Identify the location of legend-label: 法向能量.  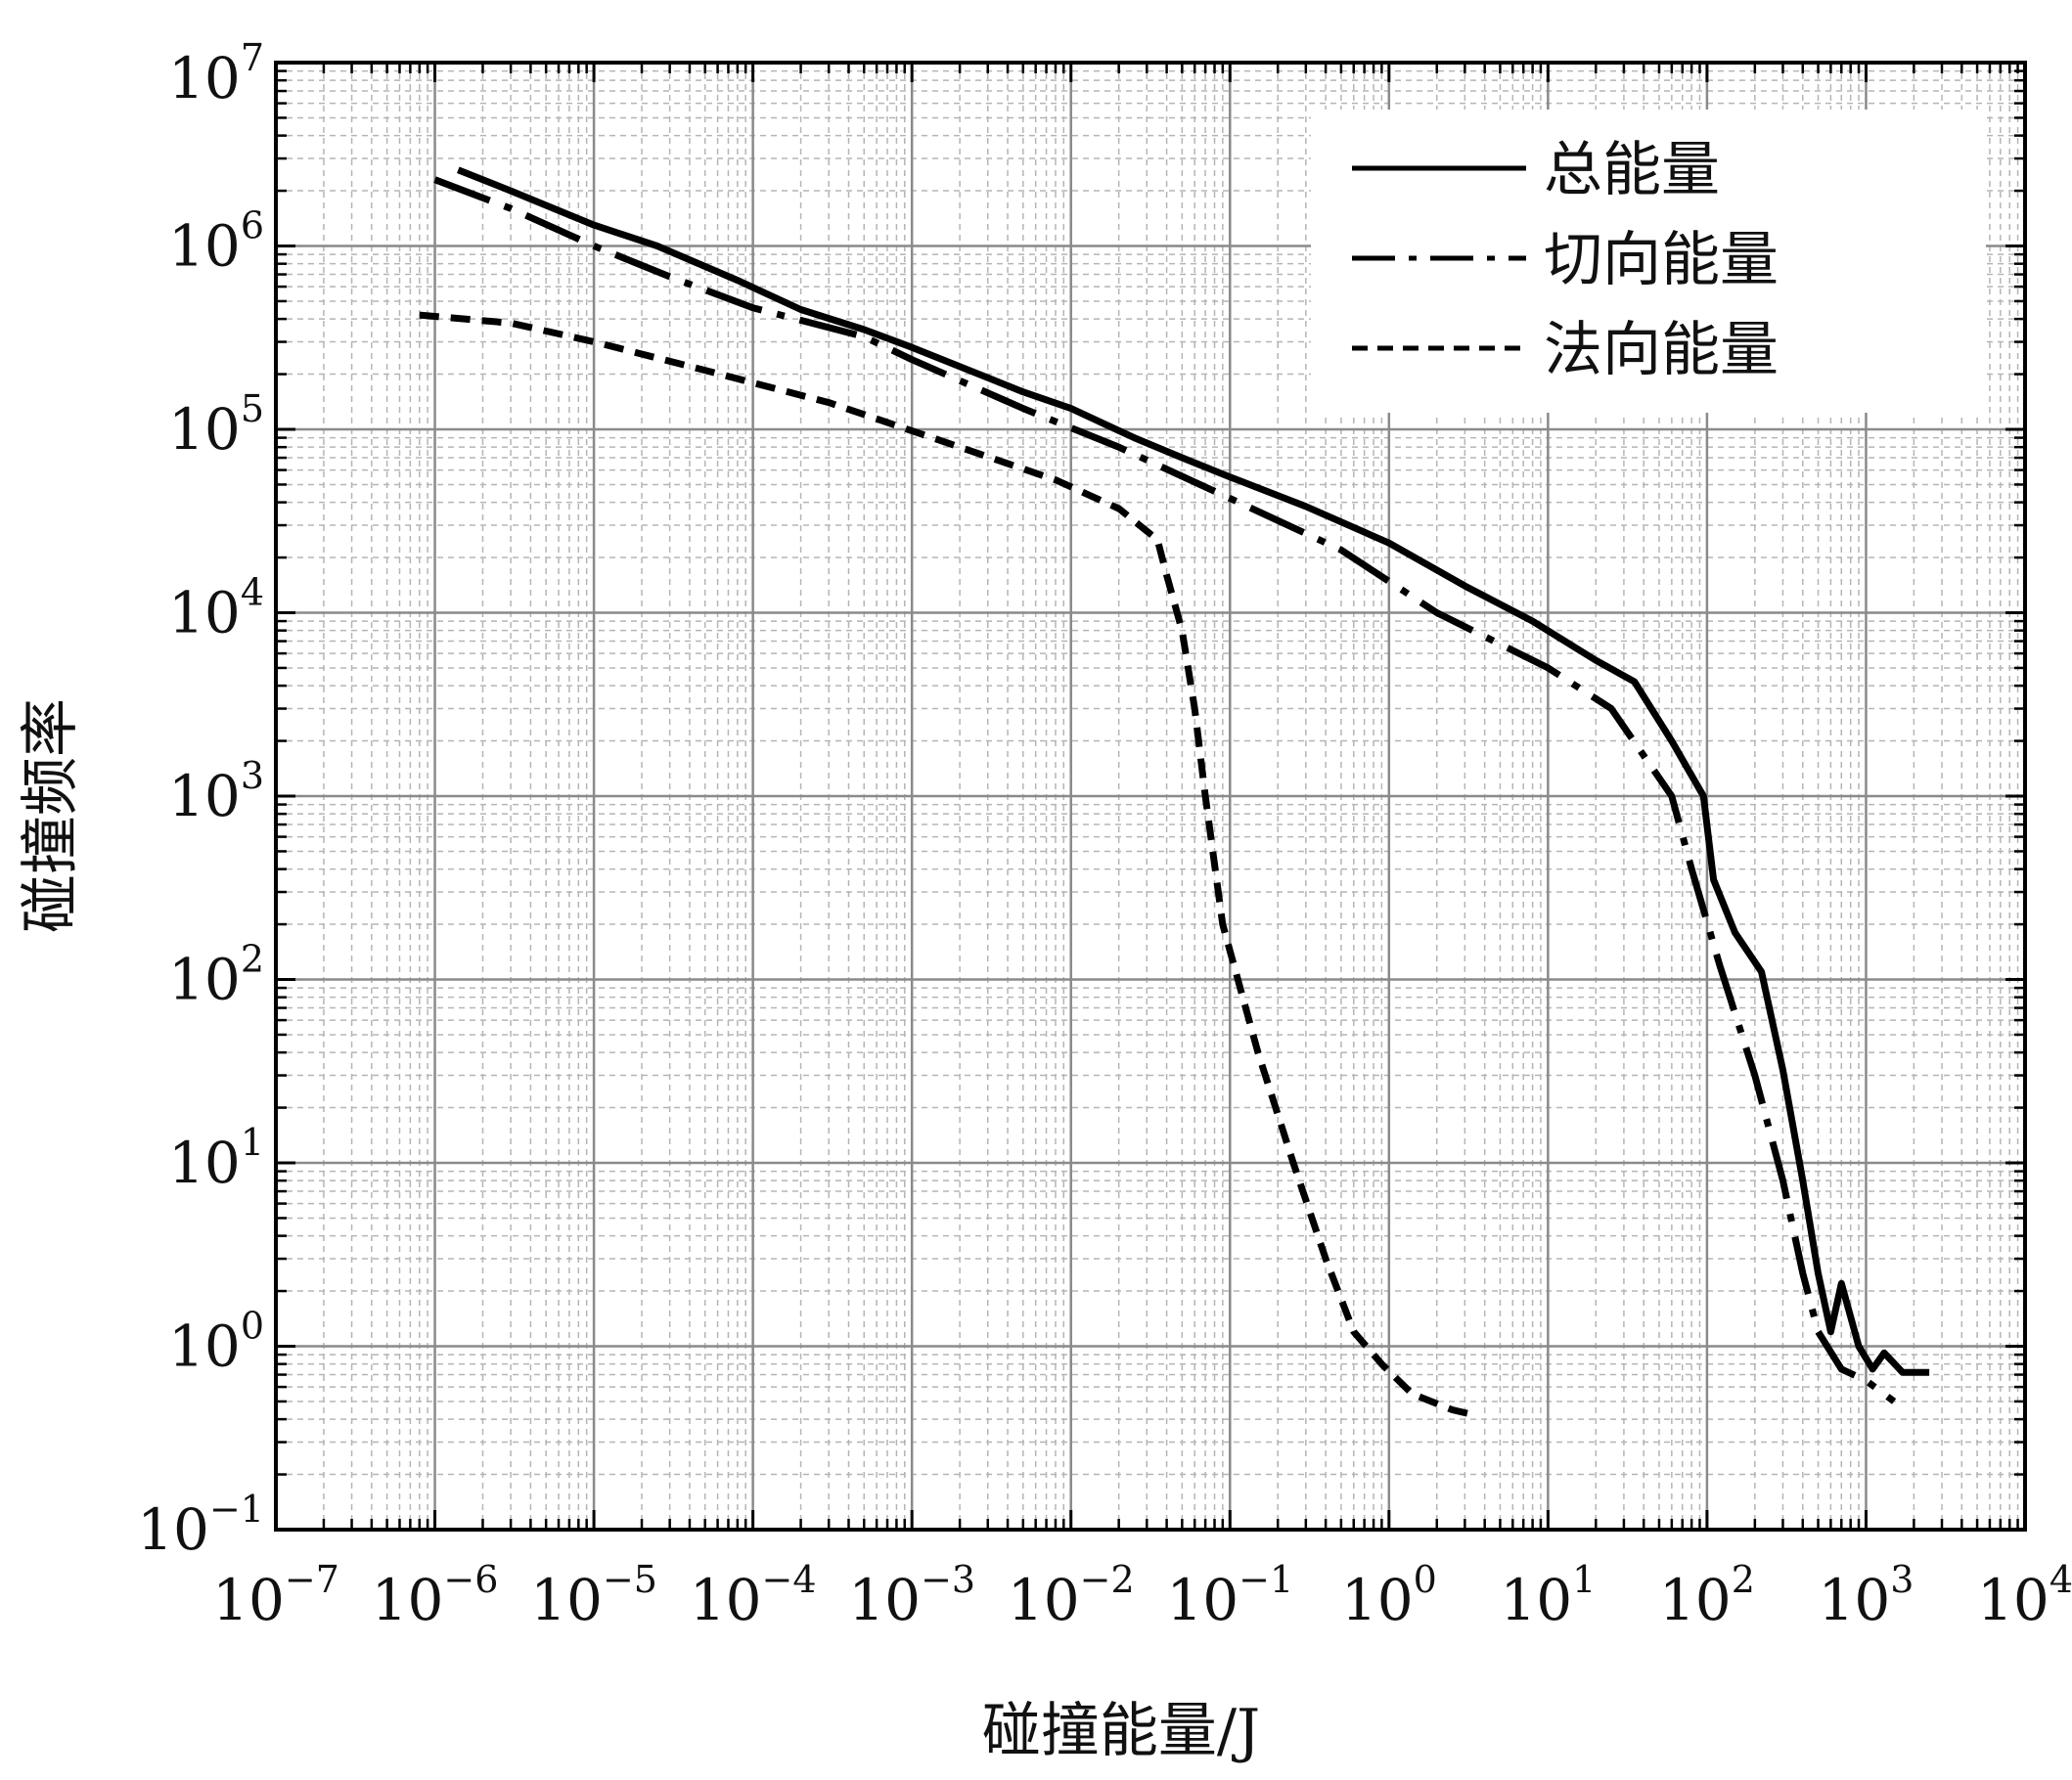
(1661, 350).